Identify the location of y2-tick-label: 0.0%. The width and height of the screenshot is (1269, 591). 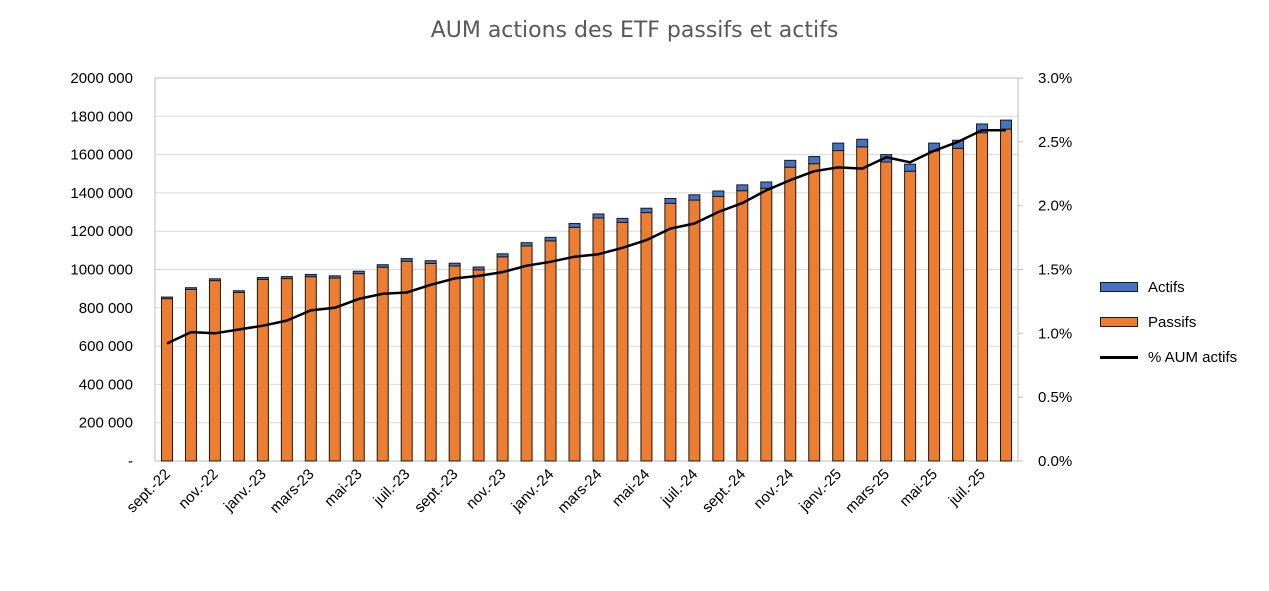
(1055, 461).